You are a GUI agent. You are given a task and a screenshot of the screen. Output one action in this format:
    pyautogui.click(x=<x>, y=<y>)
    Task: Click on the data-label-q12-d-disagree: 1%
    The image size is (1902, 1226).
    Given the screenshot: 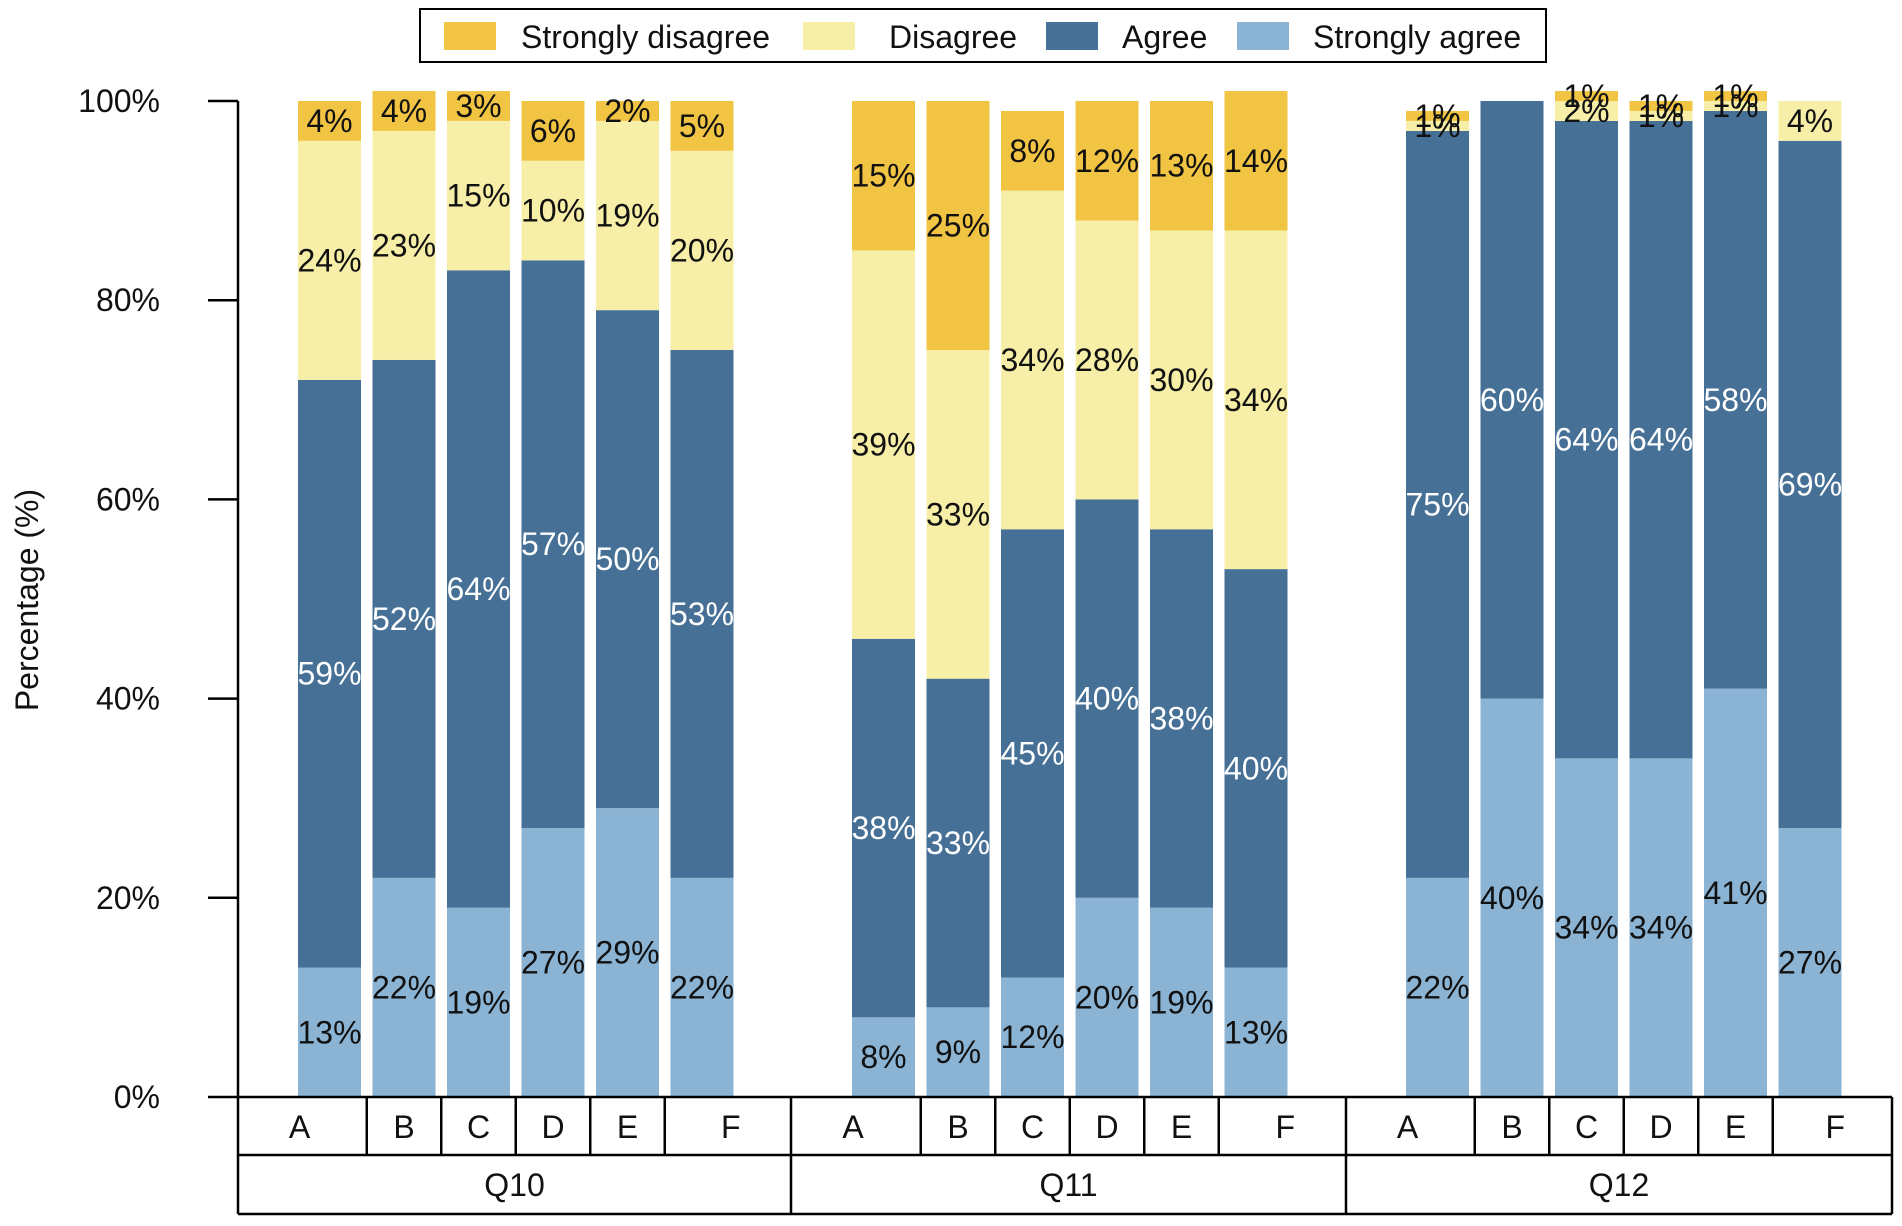 What is the action you would take?
    pyautogui.click(x=1661, y=116)
    